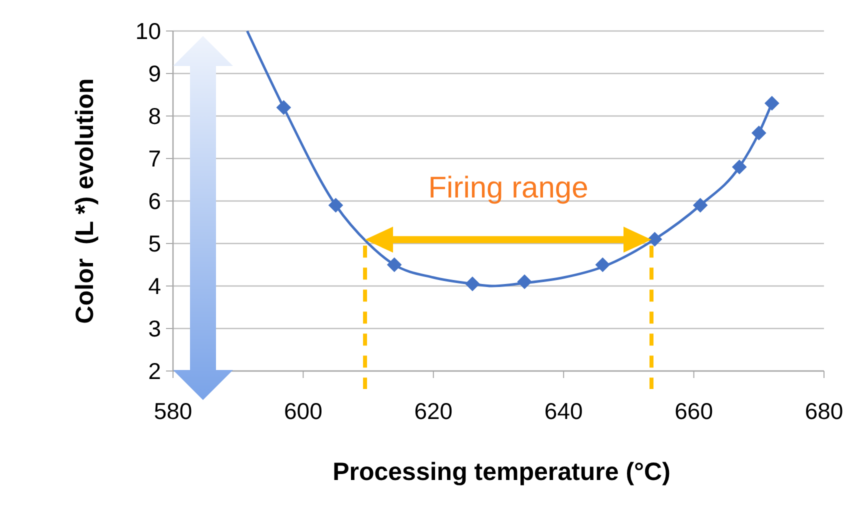 This screenshot has height=523, width=854. What do you see at coordinates (155, 286) in the screenshot?
I see `y-tick-label: 4` at bounding box center [155, 286].